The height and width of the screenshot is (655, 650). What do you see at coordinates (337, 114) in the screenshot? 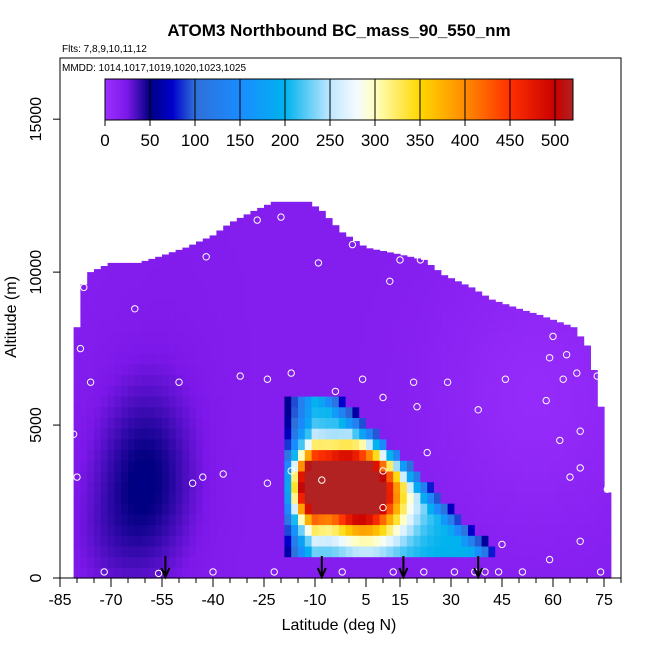
I see `colorbar: 0 50 100 150 200 250 300 350 400 450 500` at bounding box center [337, 114].